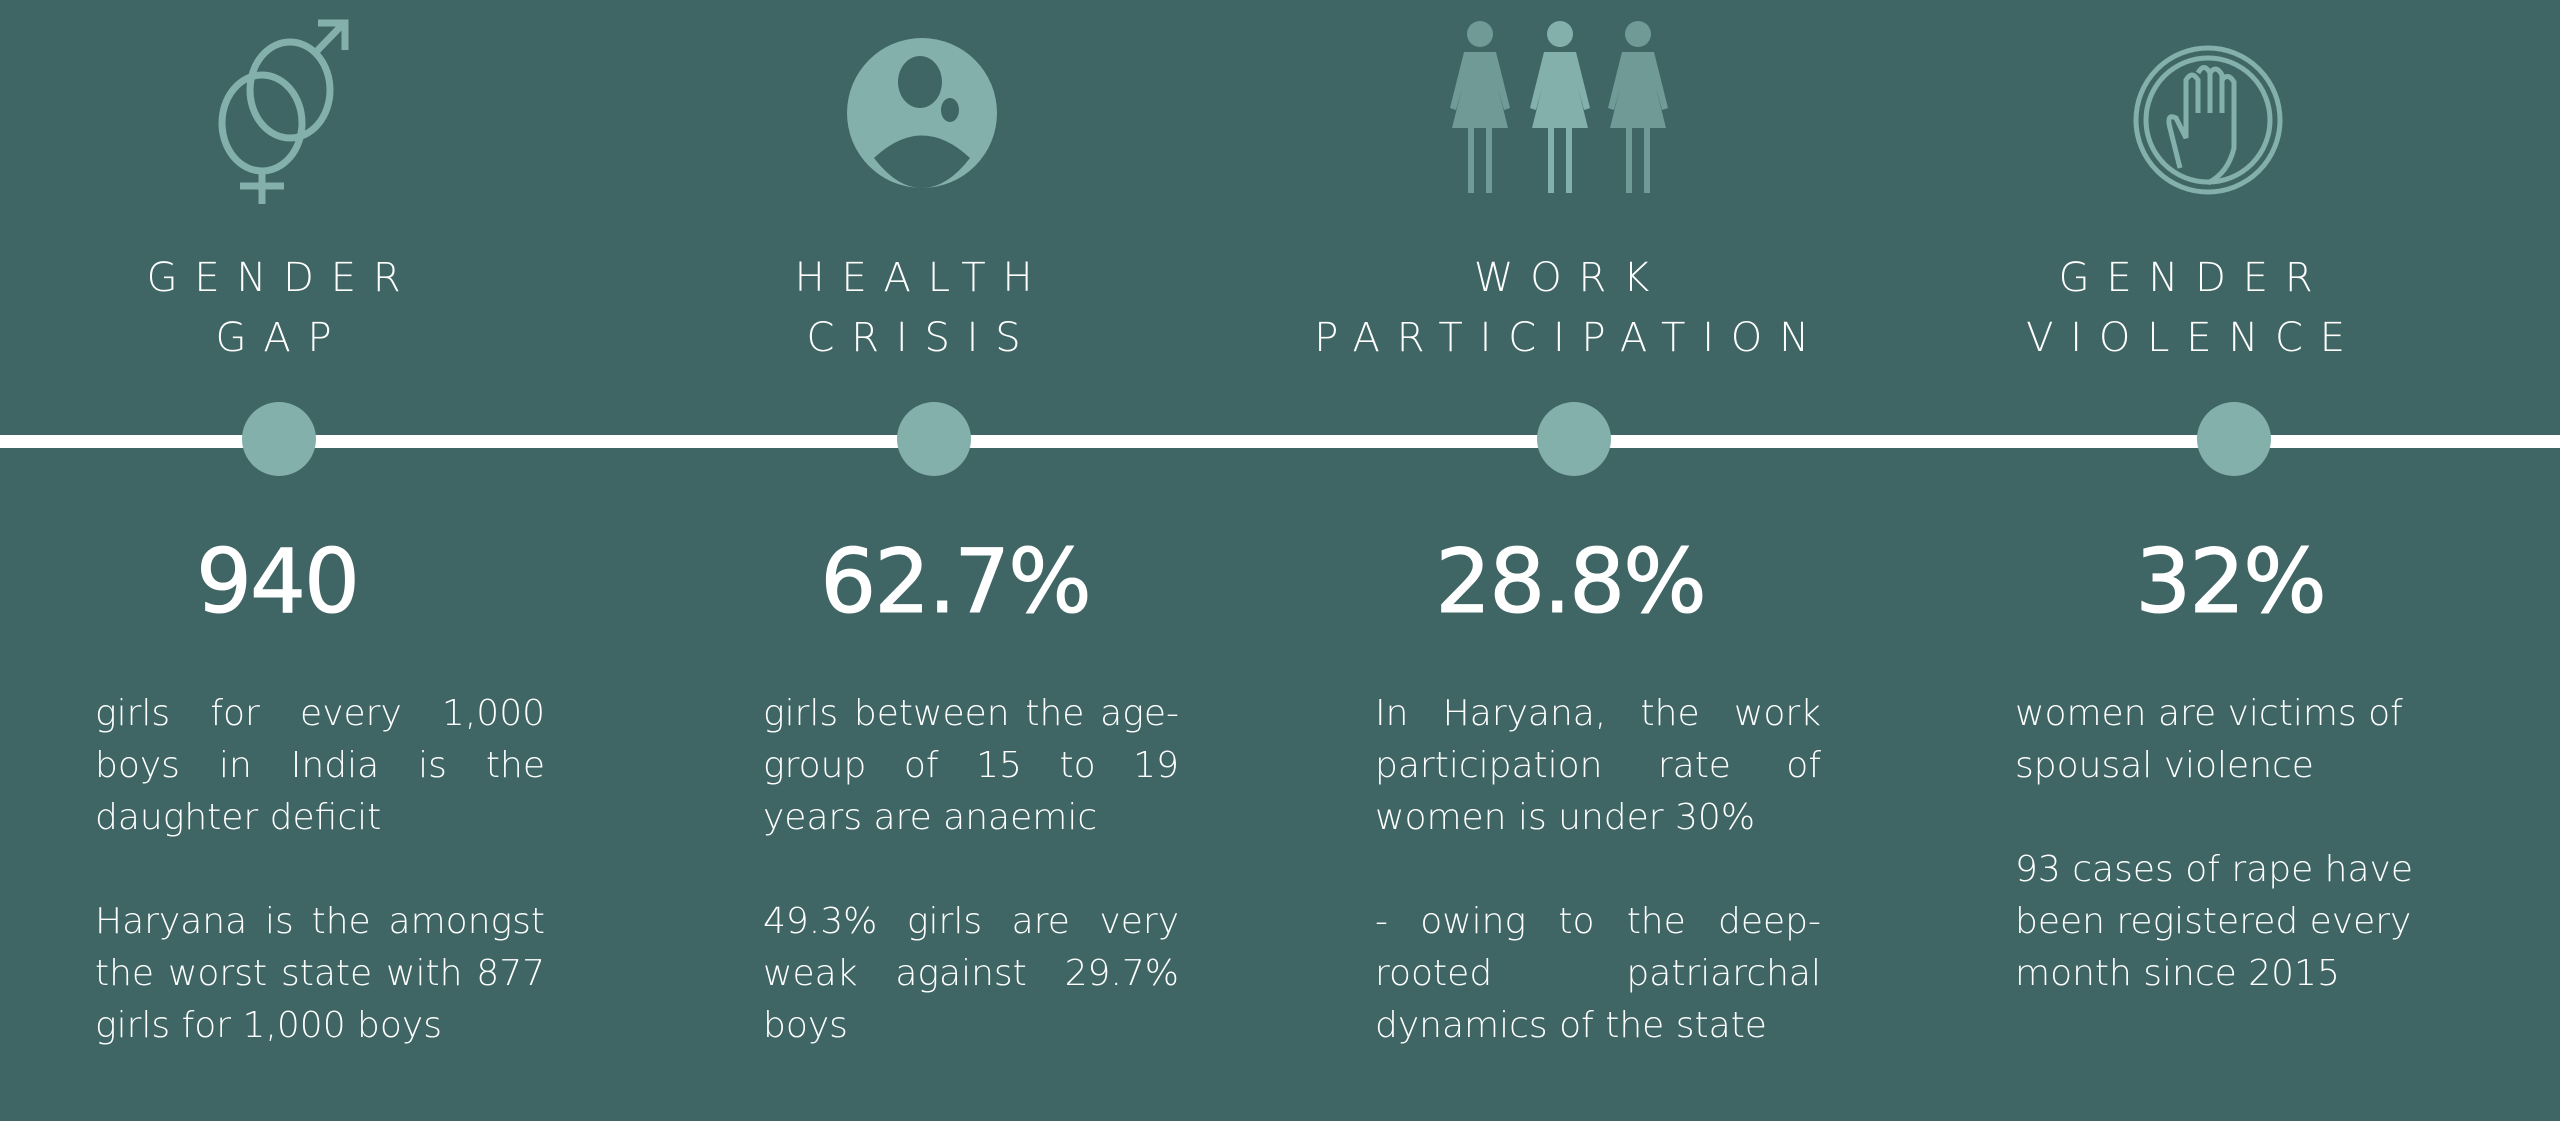  Describe the element at coordinates (278, 582) in the screenshot. I see `stat-value: 940` at that location.